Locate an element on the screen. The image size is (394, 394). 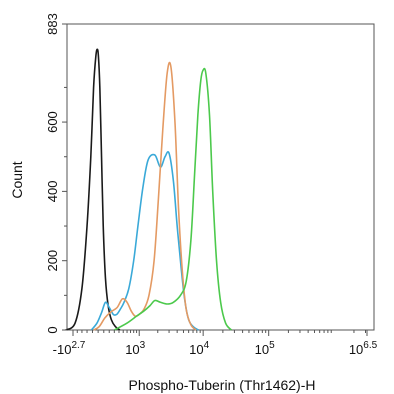
y-tick-label: 400 is located at coordinates (52, 192).